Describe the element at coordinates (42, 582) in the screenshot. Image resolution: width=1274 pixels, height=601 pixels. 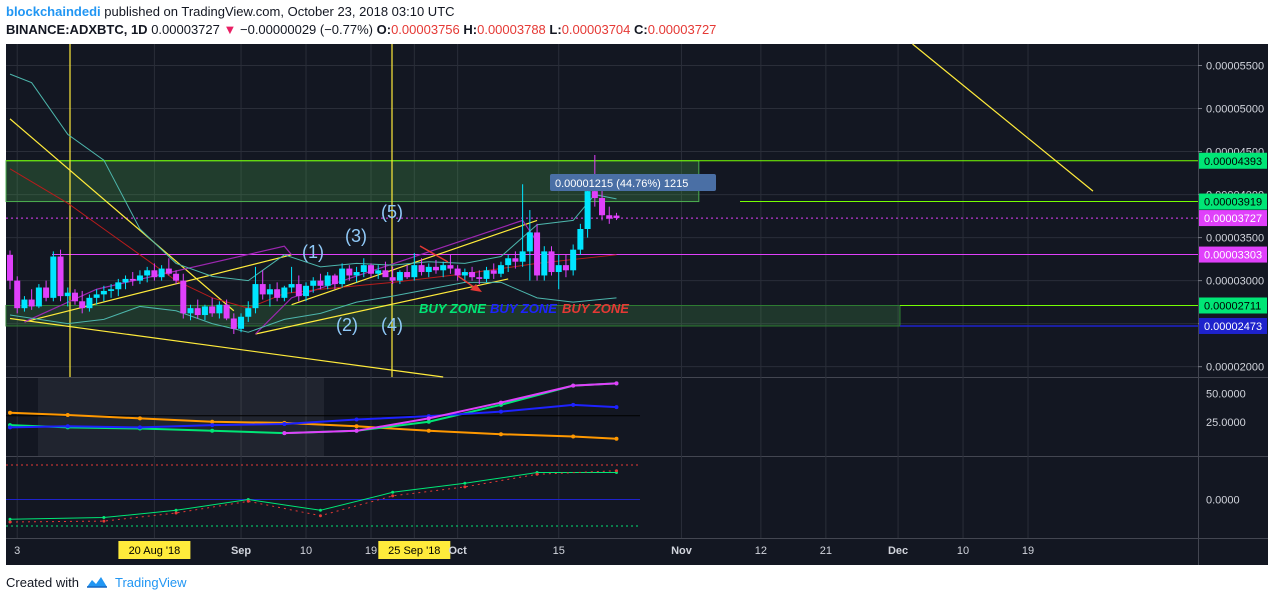
I see `created-with-text: Created with` at that location.